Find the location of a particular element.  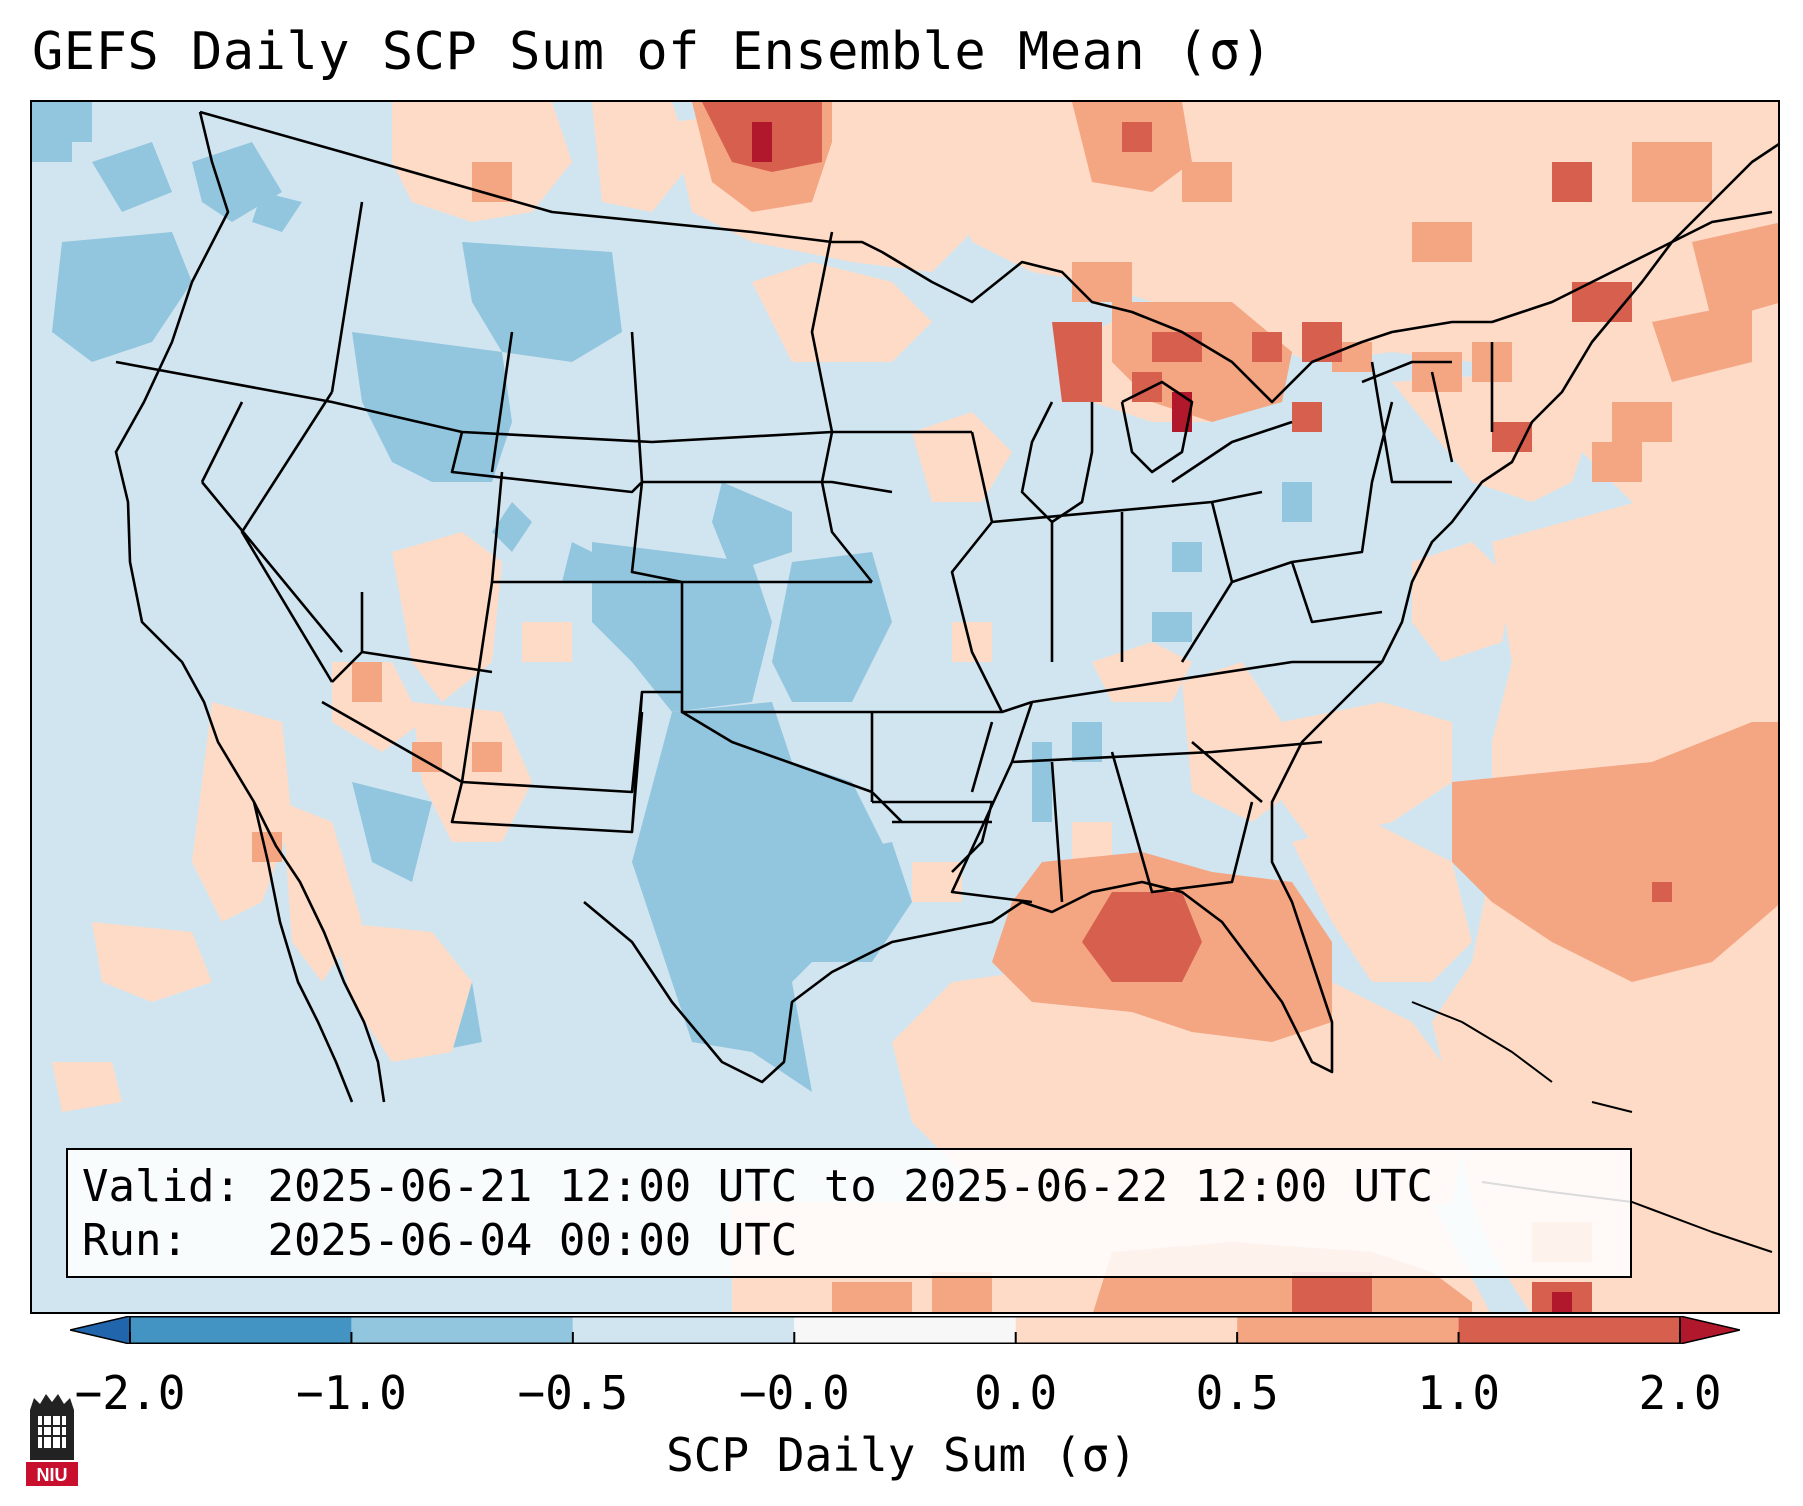

colorbar-tick-label: −0.0 is located at coordinates (794, 1393).